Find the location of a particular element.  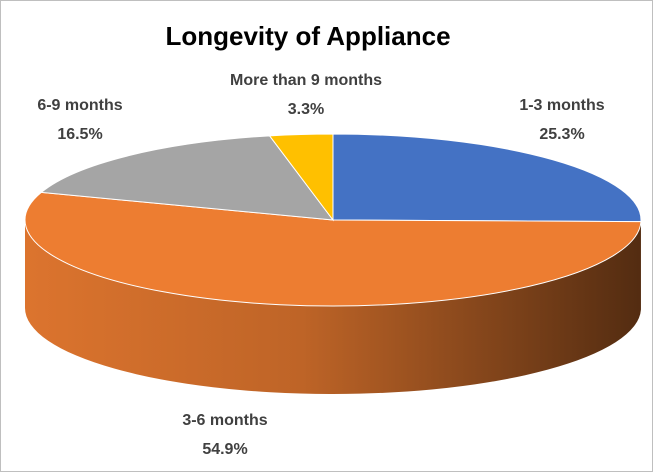

value-label: 16.5% is located at coordinates (79, 134).